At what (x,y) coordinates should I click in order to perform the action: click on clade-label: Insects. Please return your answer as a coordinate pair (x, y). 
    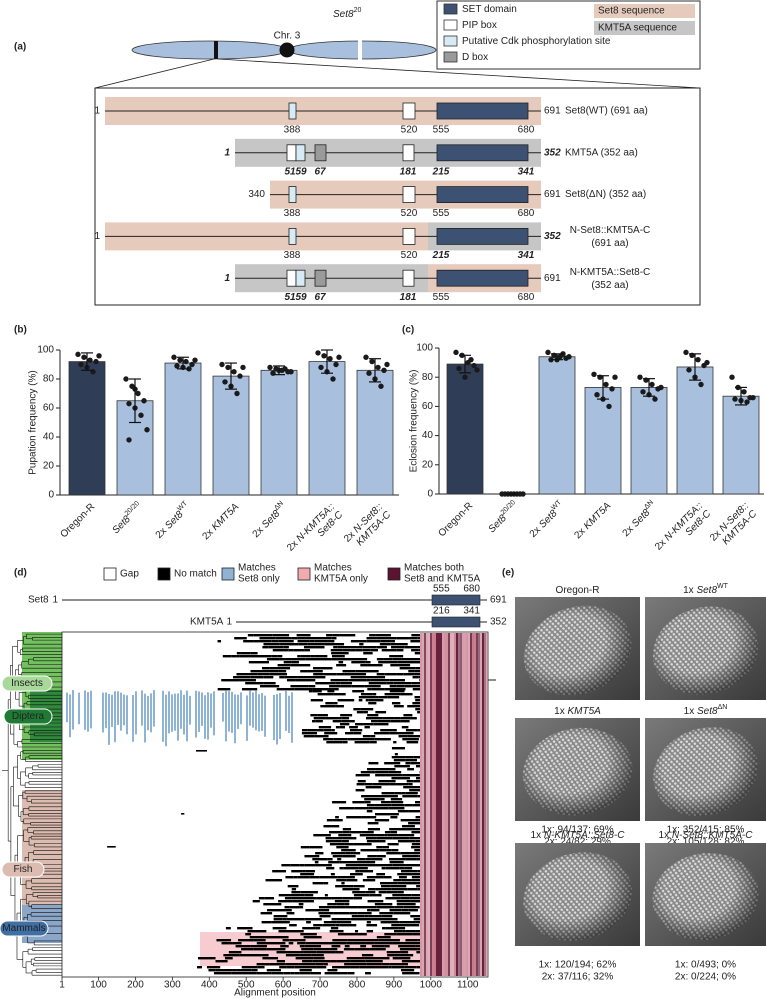
    Looking at the image, I should click on (27, 683).